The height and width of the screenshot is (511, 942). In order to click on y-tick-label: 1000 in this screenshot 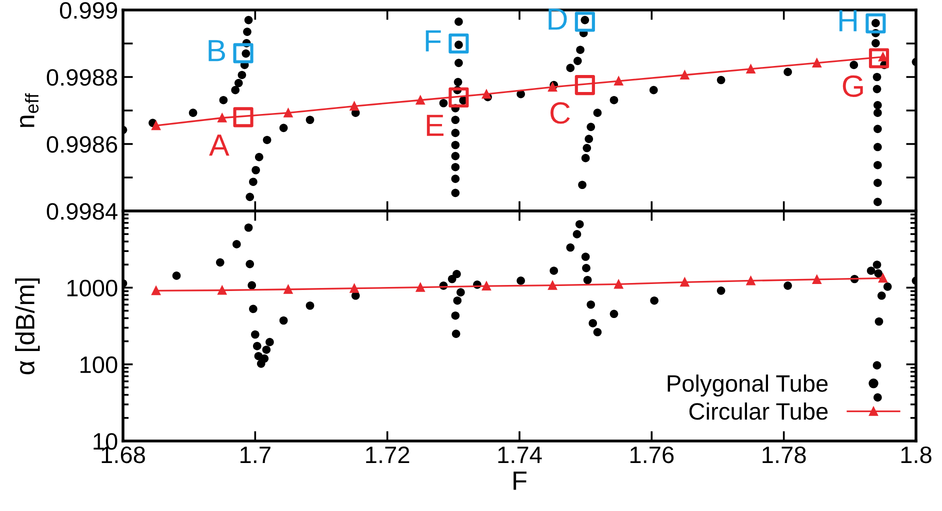, I will do `click(92, 288)`.